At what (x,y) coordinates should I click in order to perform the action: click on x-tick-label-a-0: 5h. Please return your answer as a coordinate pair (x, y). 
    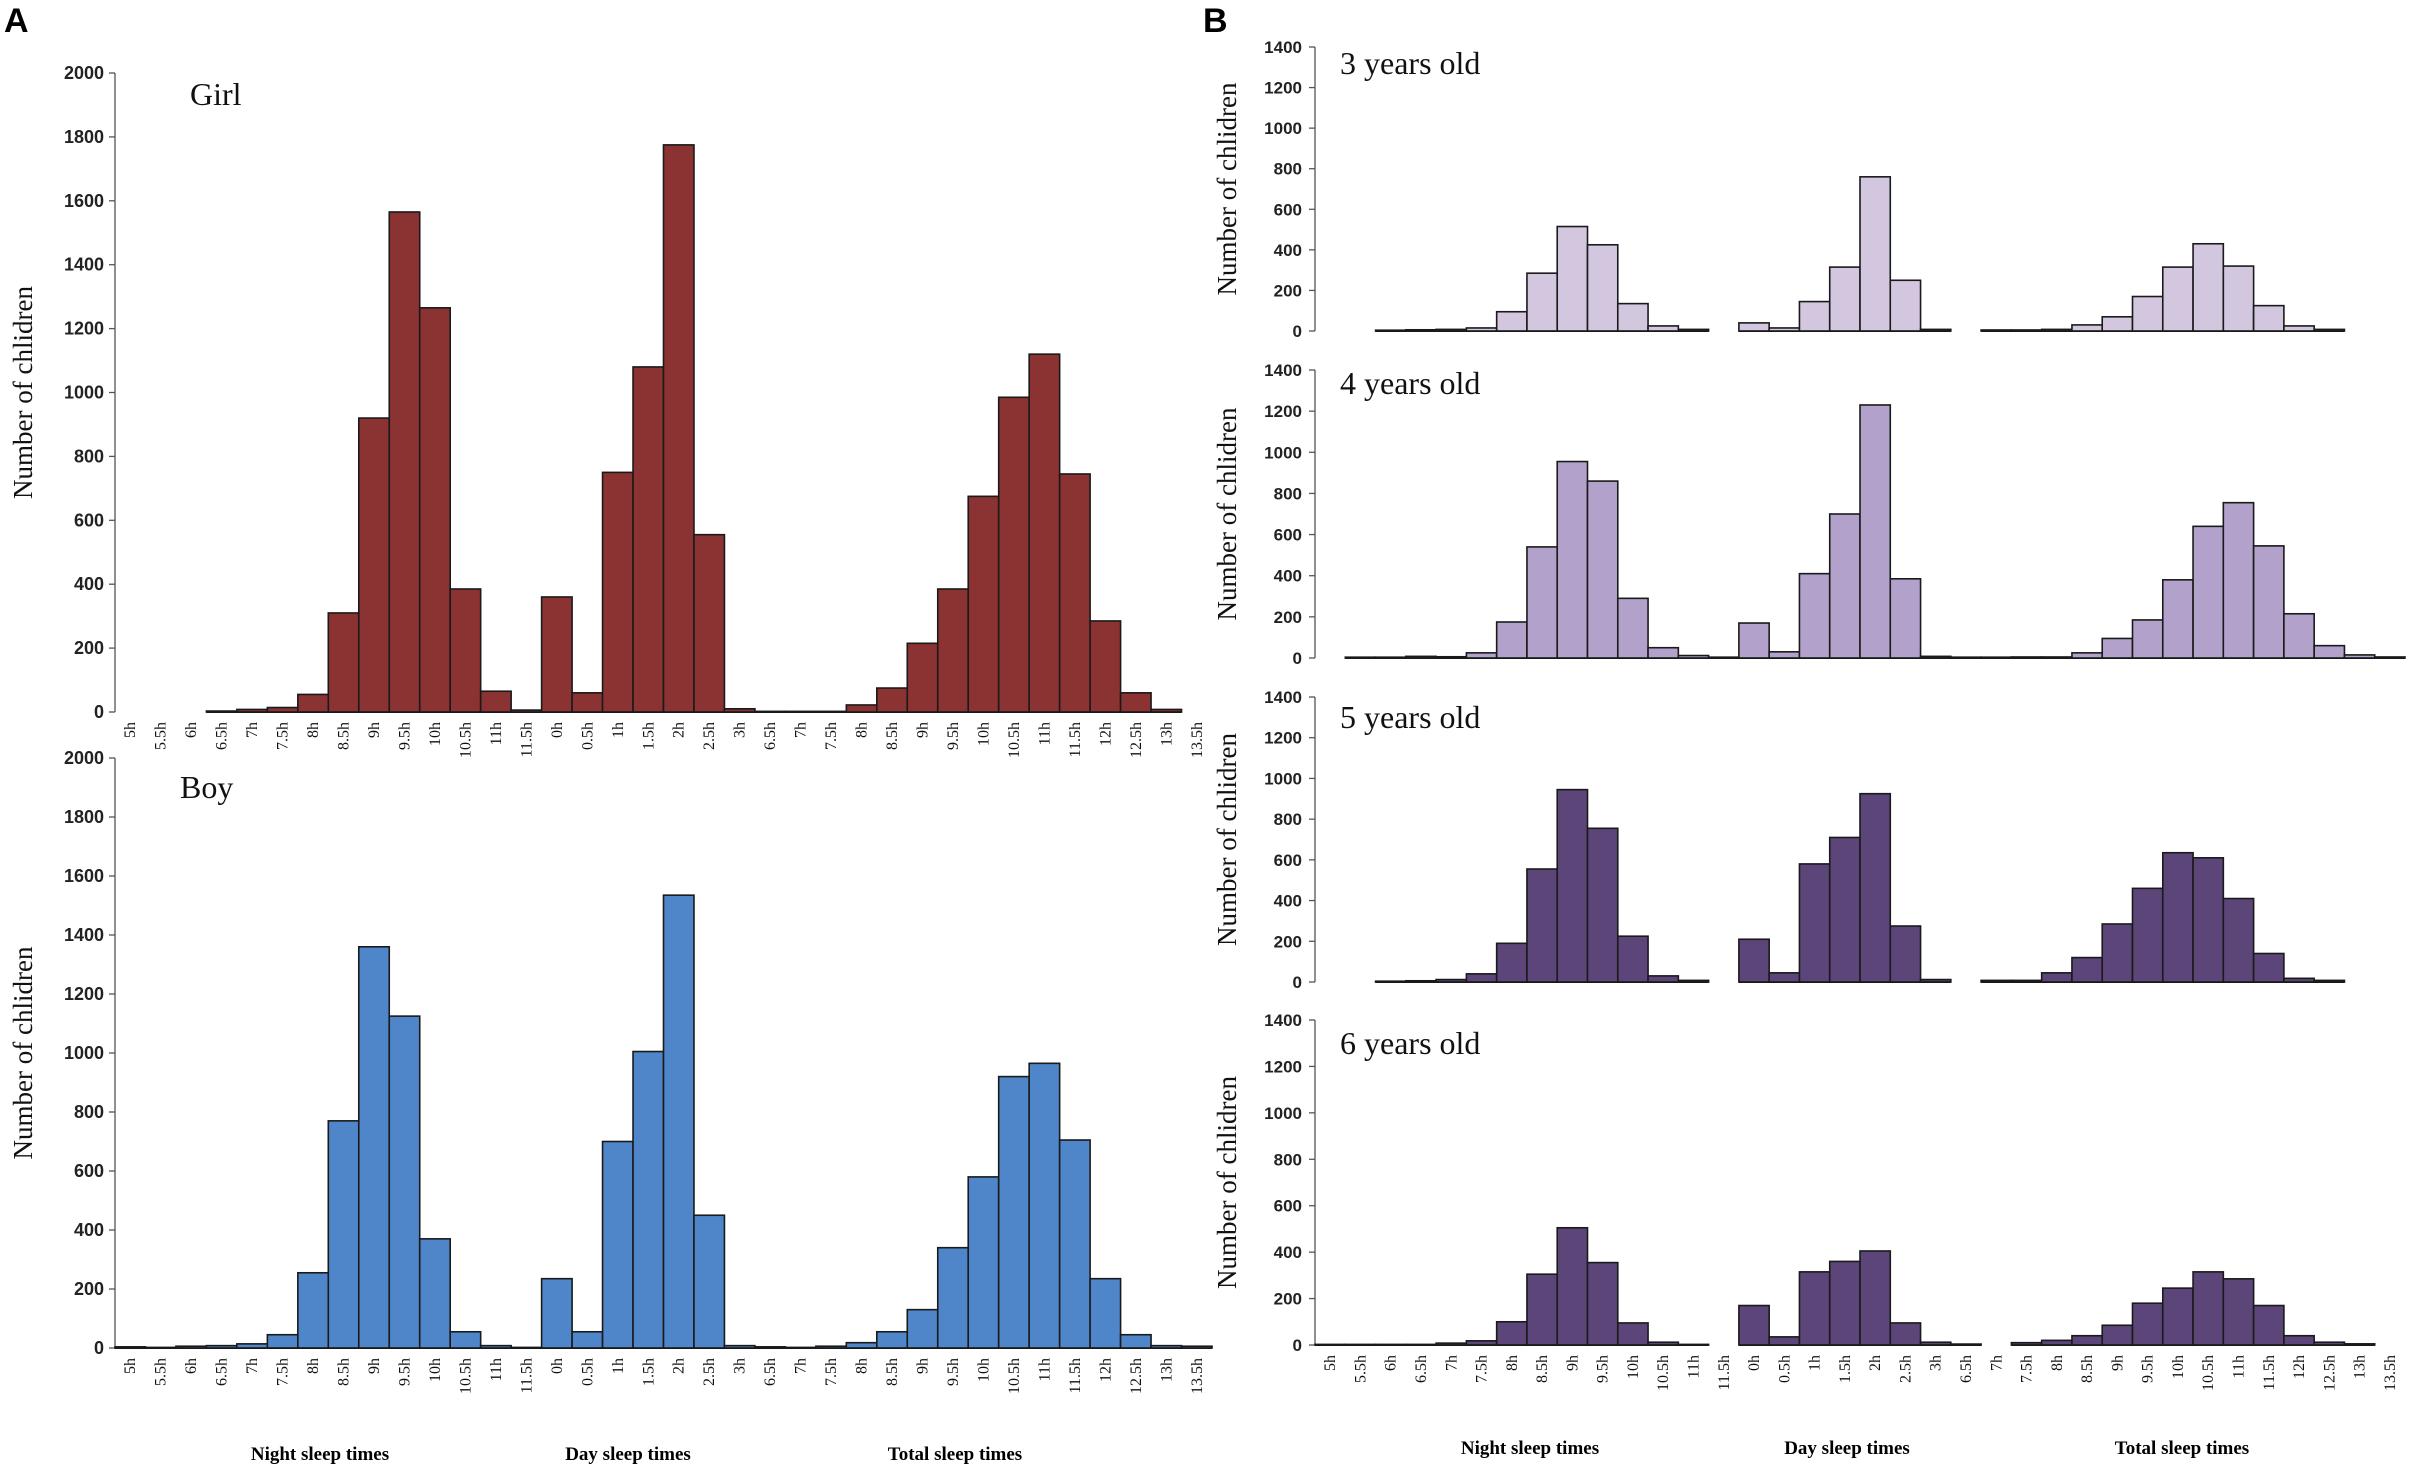
    Looking at the image, I should click on (130, 1366).